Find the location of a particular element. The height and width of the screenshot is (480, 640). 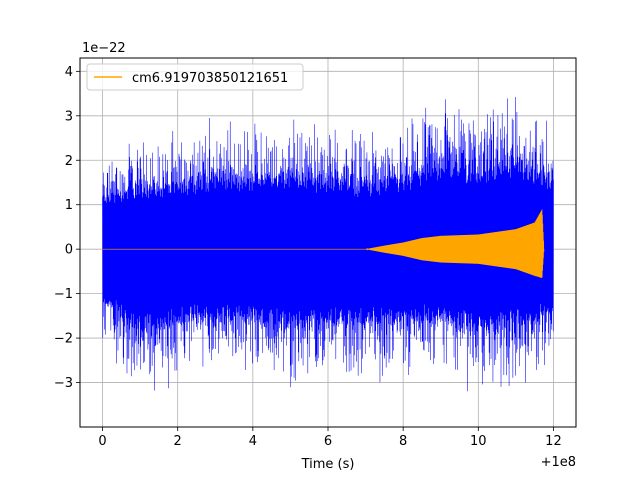

x-tick-label: 4 is located at coordinates (253, 441).